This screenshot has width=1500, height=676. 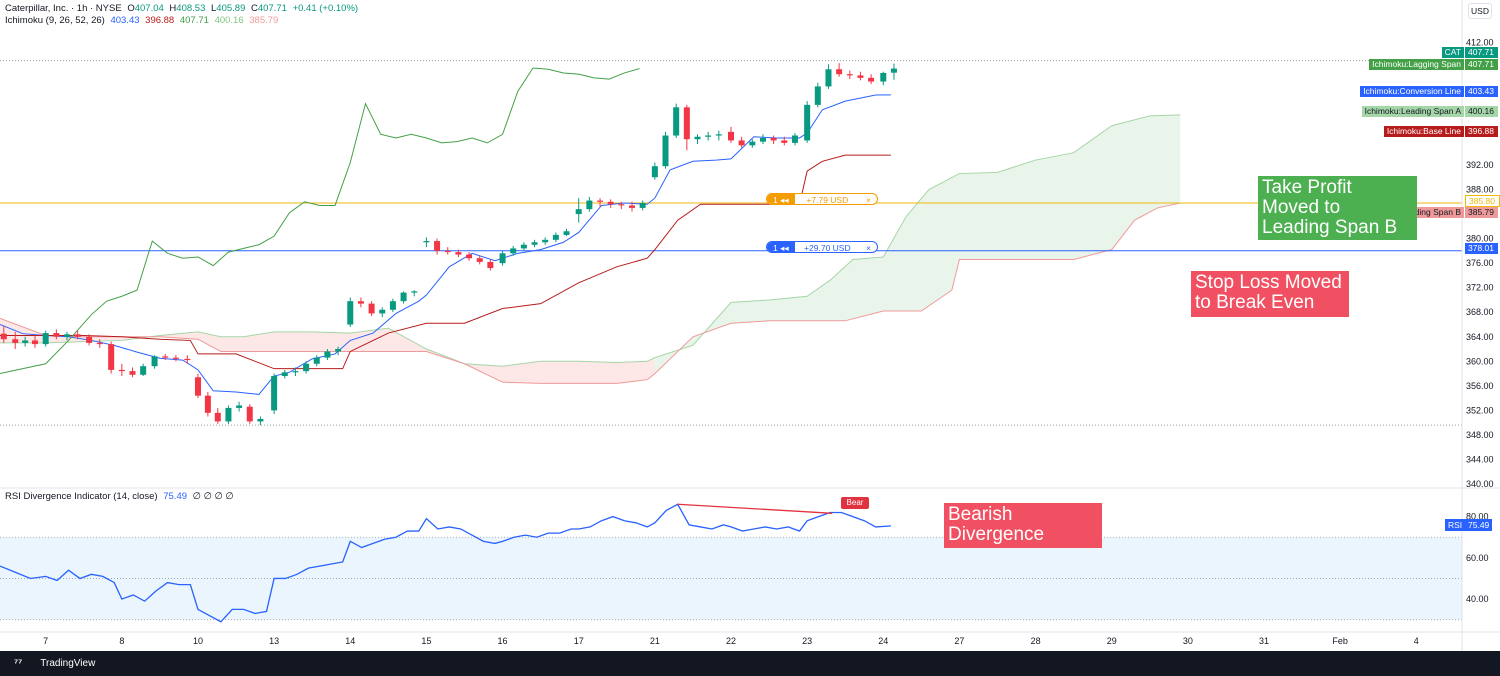 I want to click on time-tick-label: Feb, so click(x=1340, y=641).